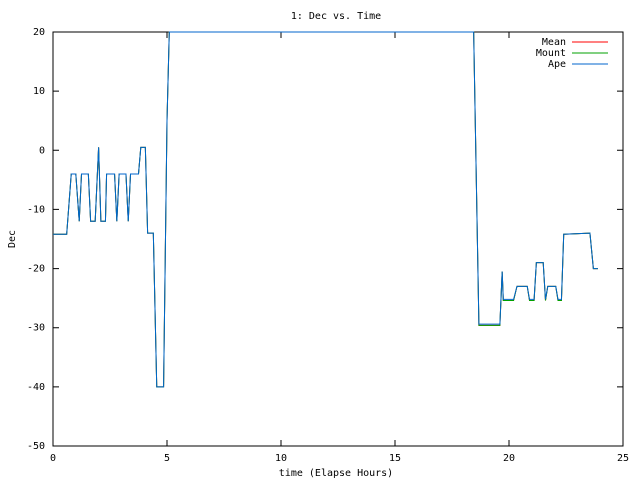 This screenshot has width=640, height=480. I want to click on x-tick-label: 15, so click(395, 458).